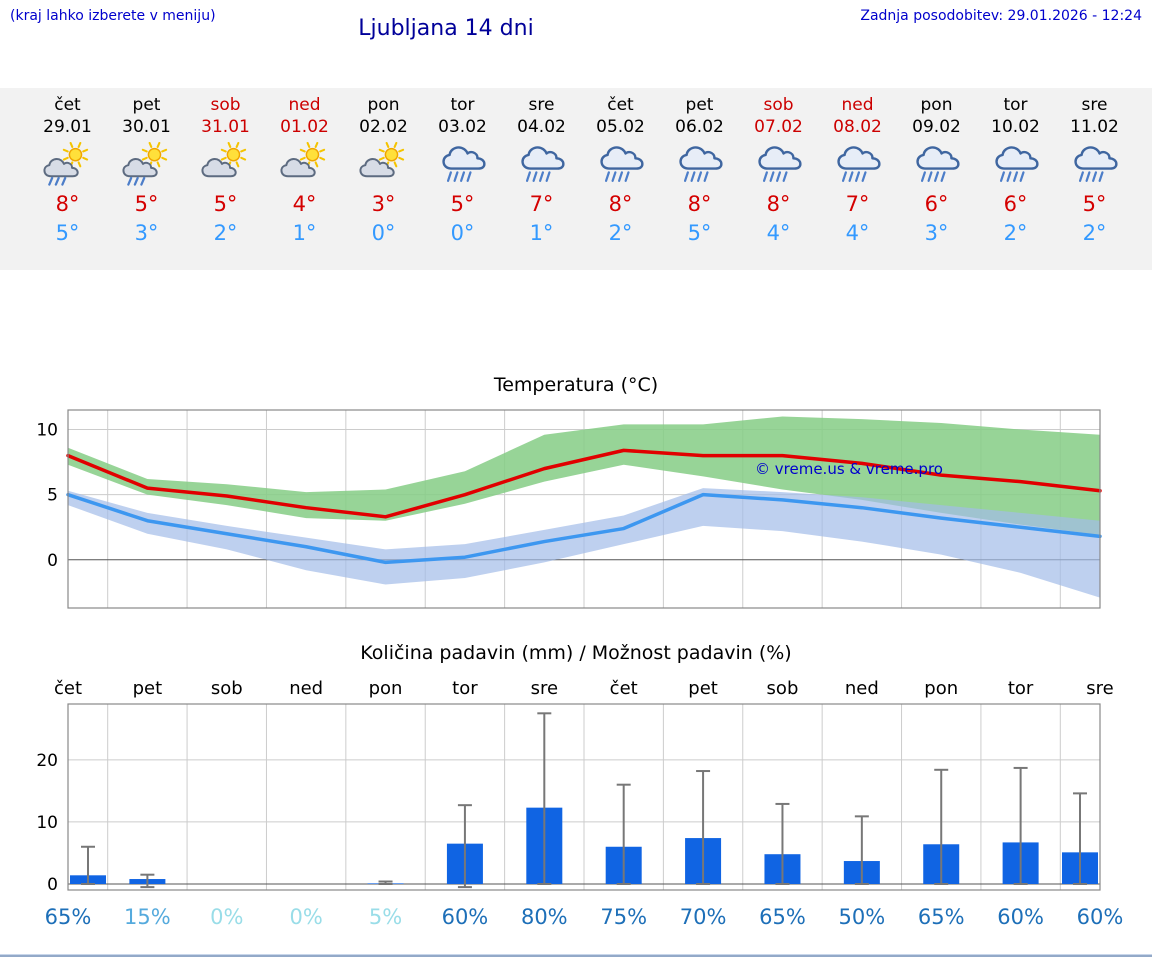 This screenshot has width=1152, height=975. I want to click on temperature-chart-title: Temperatura (°C), so click(576, 385).